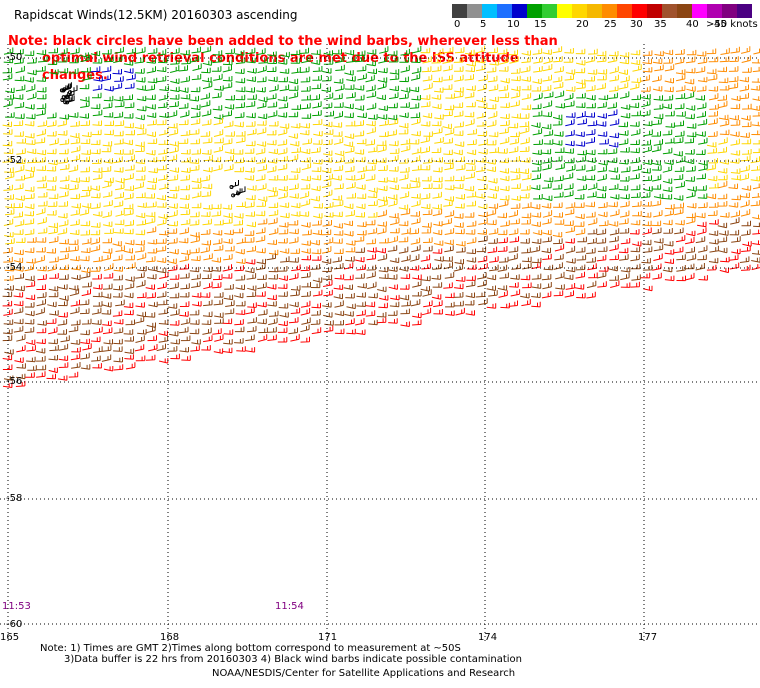  I want to click on lon-label-171: 171, so click(328, 637).